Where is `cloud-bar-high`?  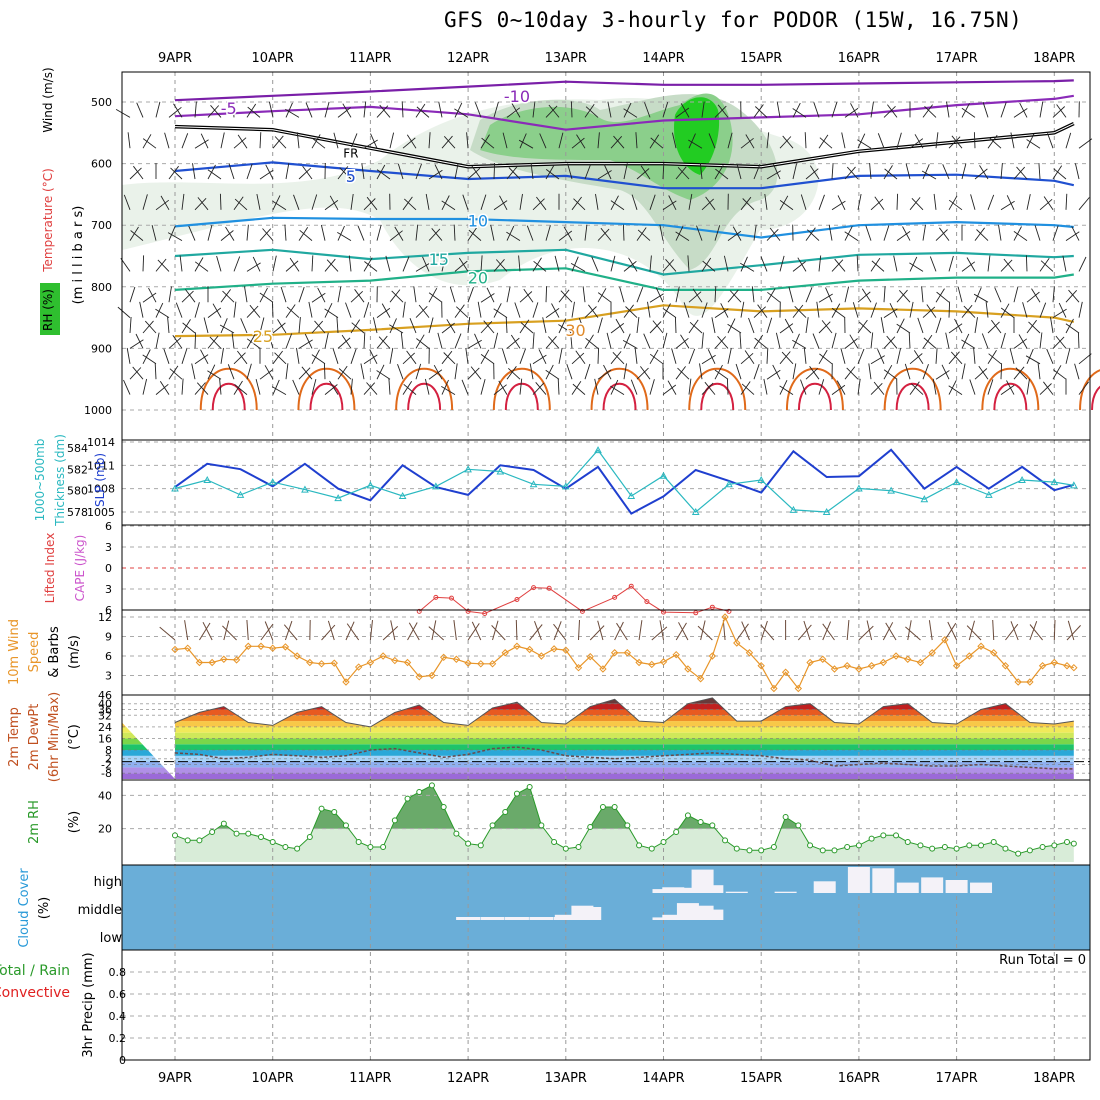
cloud-bar-high is located at coordinates (858, 880).